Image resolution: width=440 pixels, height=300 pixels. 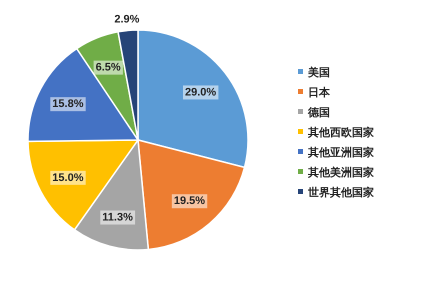 What do you see at coordinates (340, 172) in the screenshot?
I see `legend-label: 其他美洲国家` at bounding box center [340, 172].